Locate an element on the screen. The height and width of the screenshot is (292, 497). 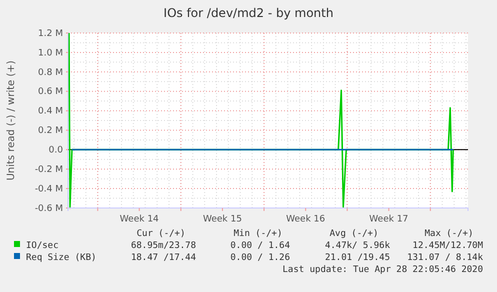
legend-label: IO/sec is located at coordinates (42, 246).